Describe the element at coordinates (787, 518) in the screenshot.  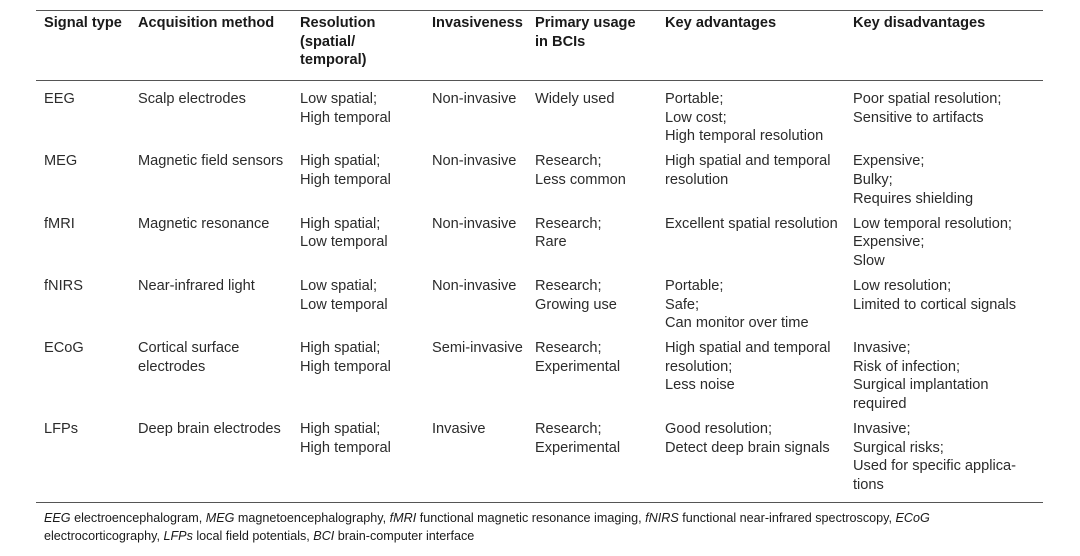
I see `footnote-def: functional near-infrared spectroscopy,` at that location.